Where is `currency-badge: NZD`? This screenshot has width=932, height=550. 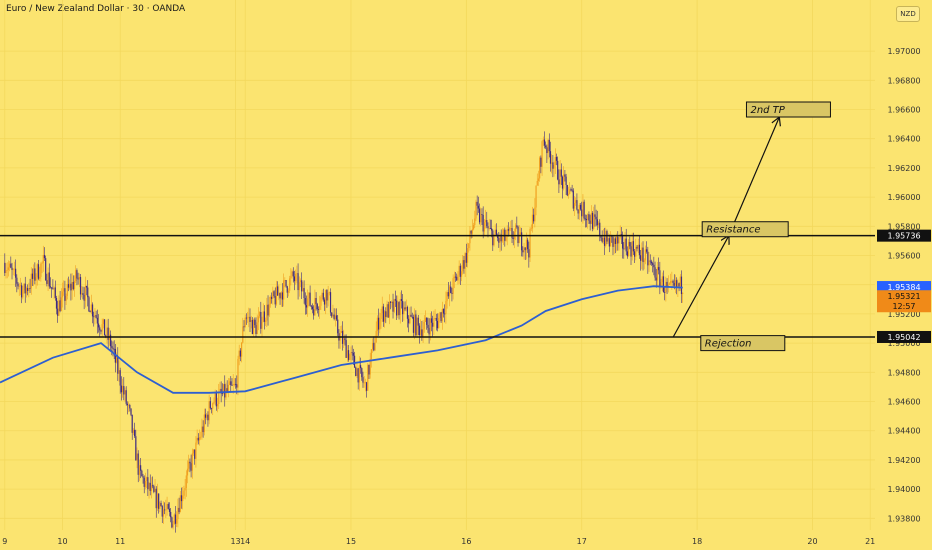
currency-badge: NZD is located at coordinates (908, 14).